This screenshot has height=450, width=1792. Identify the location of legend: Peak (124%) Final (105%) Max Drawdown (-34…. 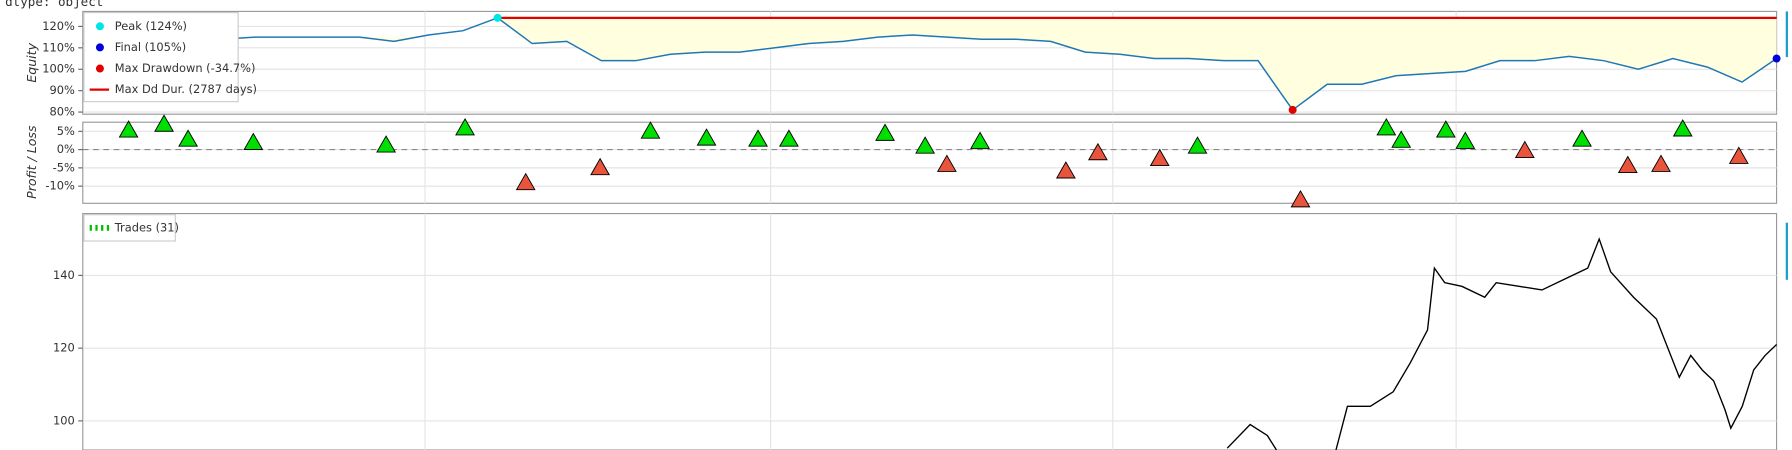
(170, 57).